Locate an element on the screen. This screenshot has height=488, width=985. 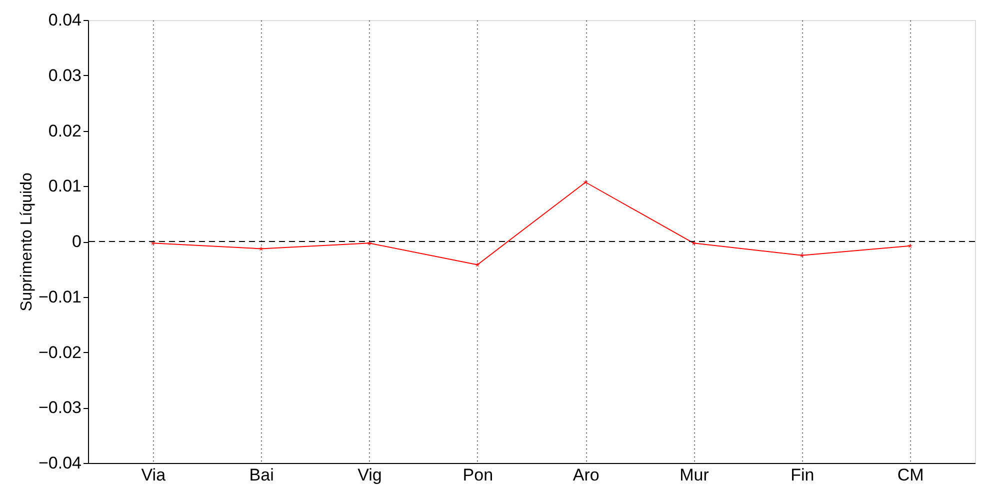
y-tick-label: 0.01 is located at coordinates (65, 186).